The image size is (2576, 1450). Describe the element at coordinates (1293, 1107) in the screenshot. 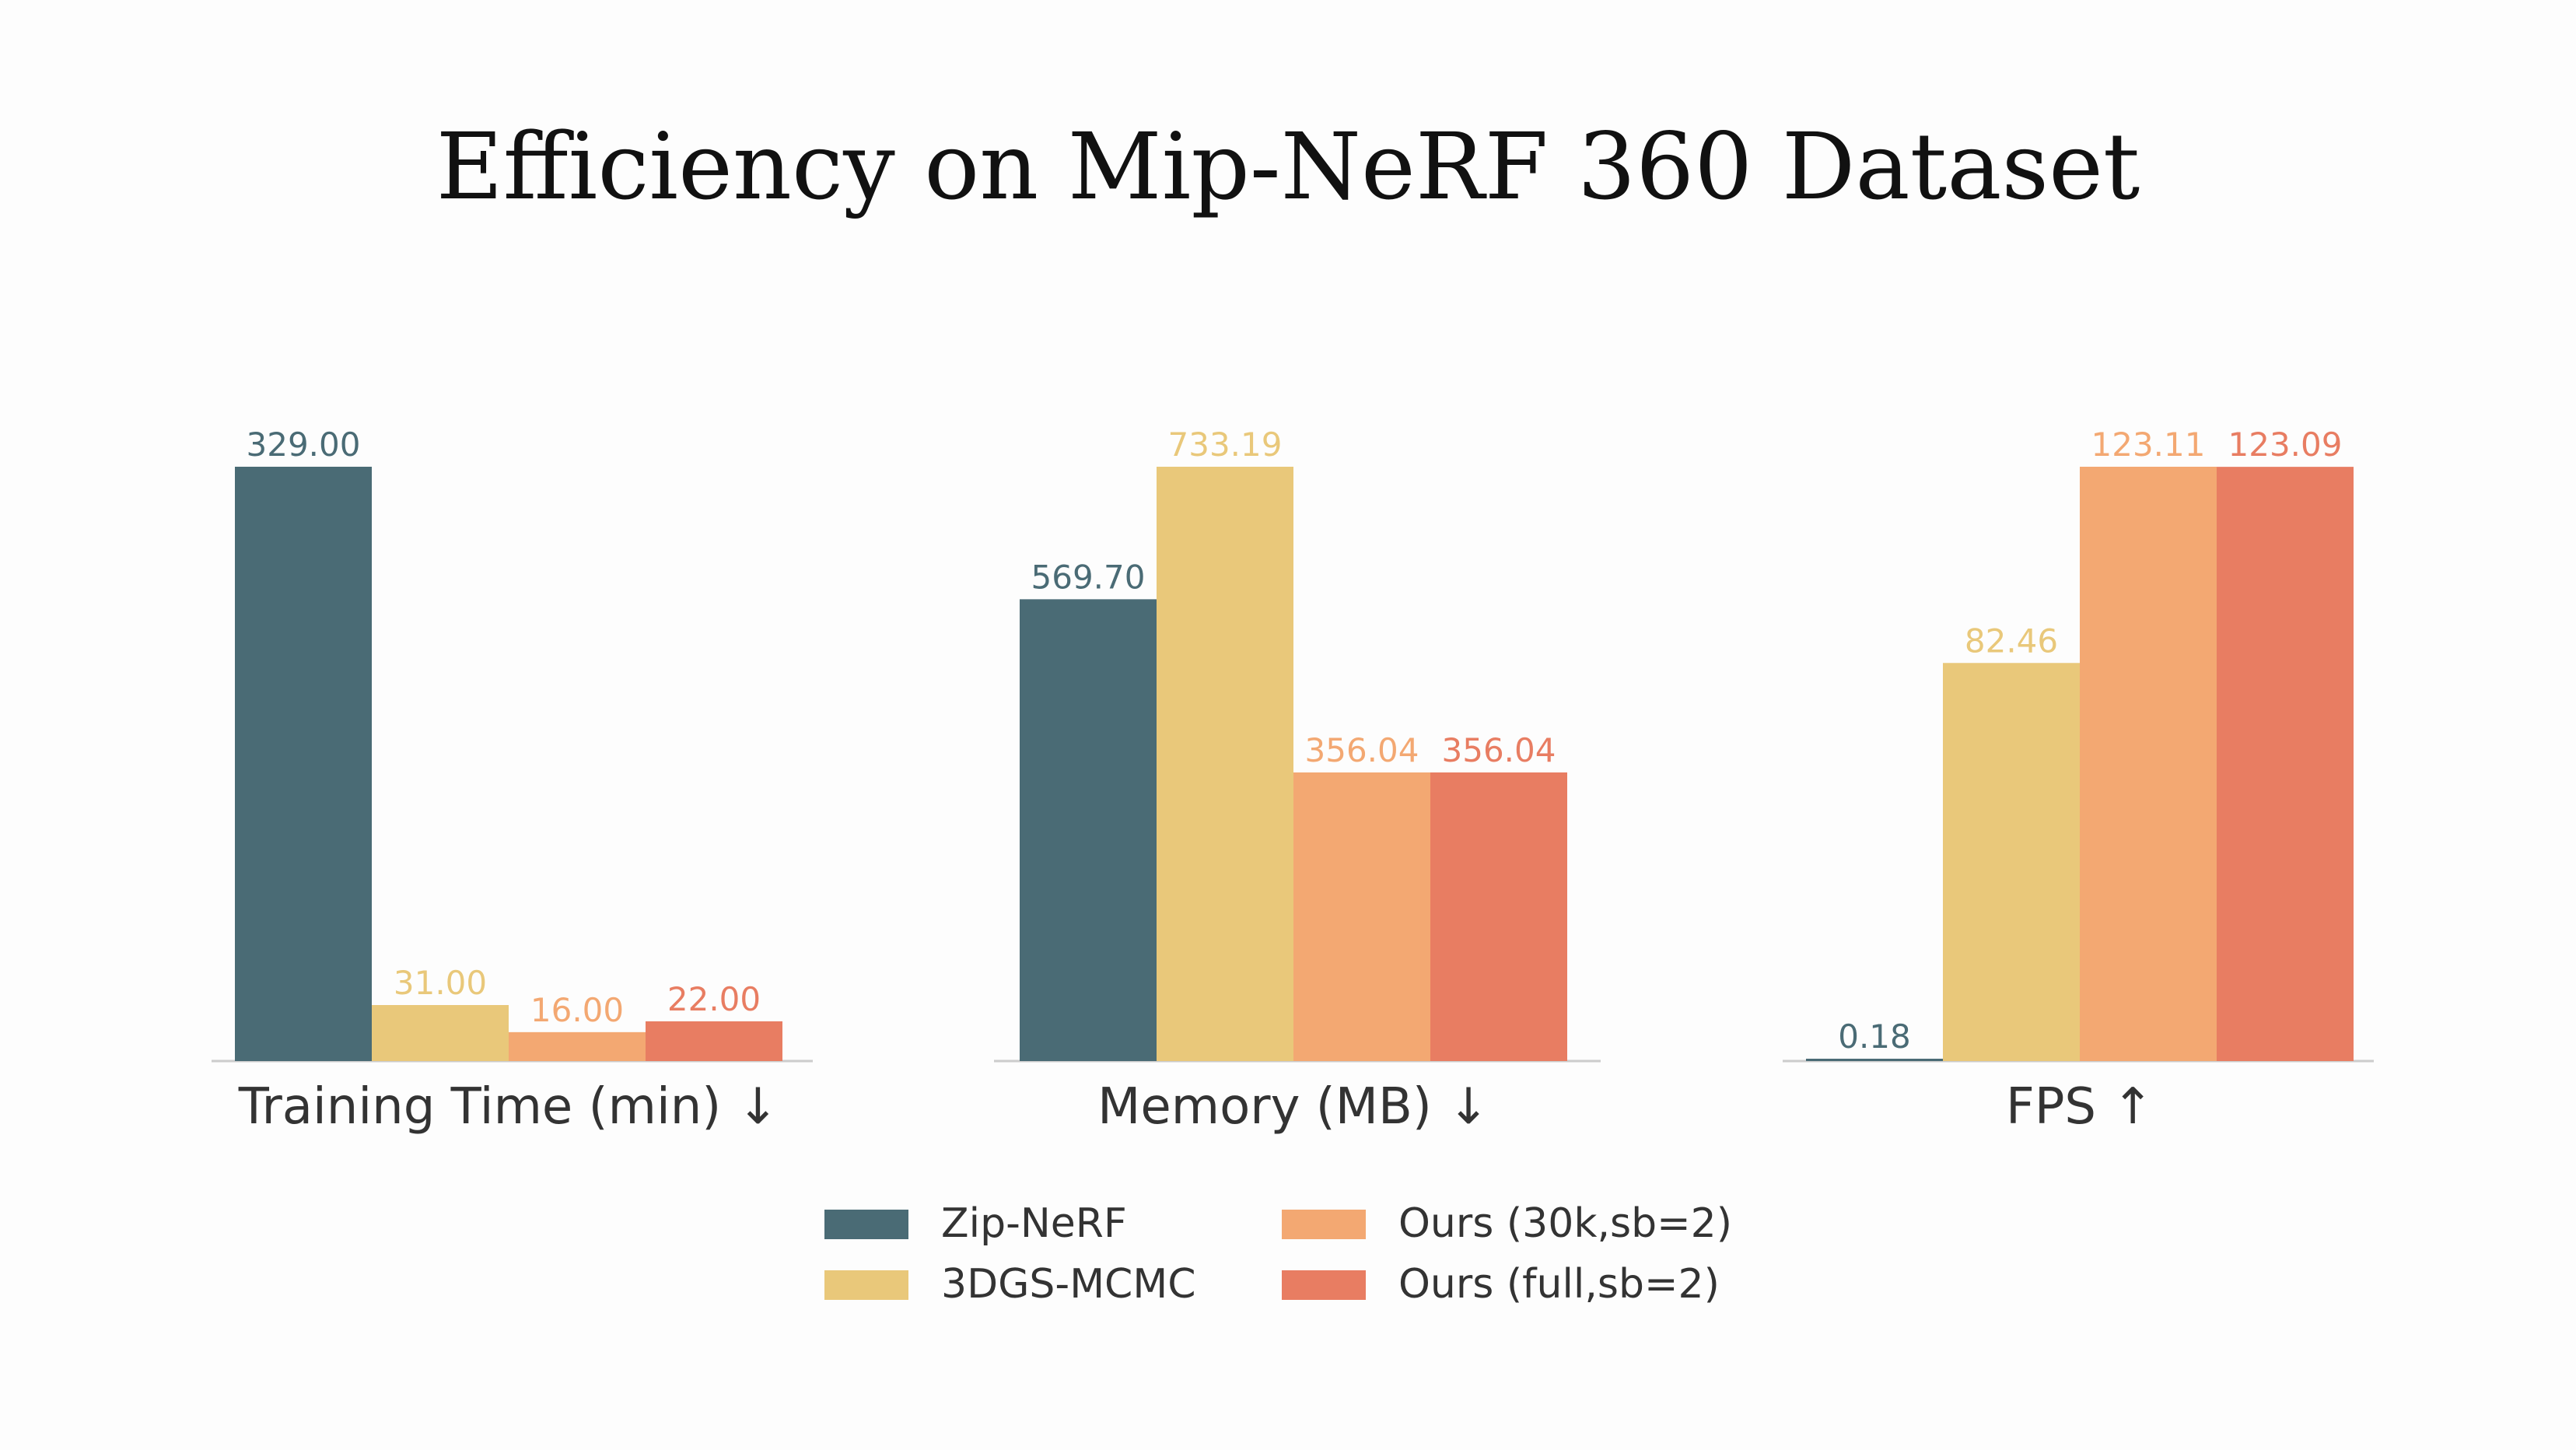

I see `category-label: Memory (MB) ↓` at that location.